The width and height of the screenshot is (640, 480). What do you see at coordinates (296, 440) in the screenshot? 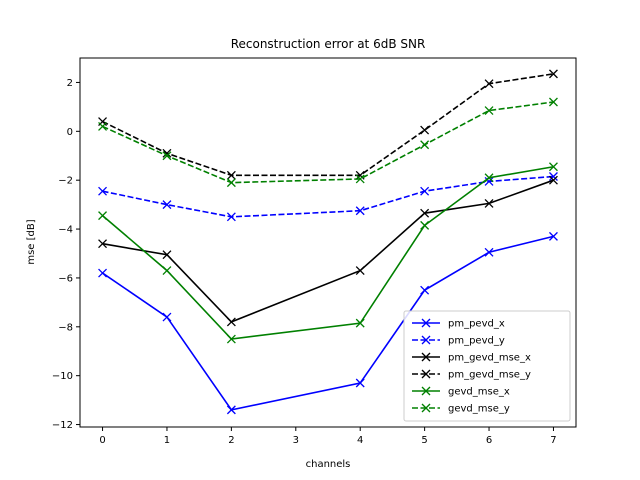
I see `x-tick-label-3: 3` at bounding box center [296, 440].